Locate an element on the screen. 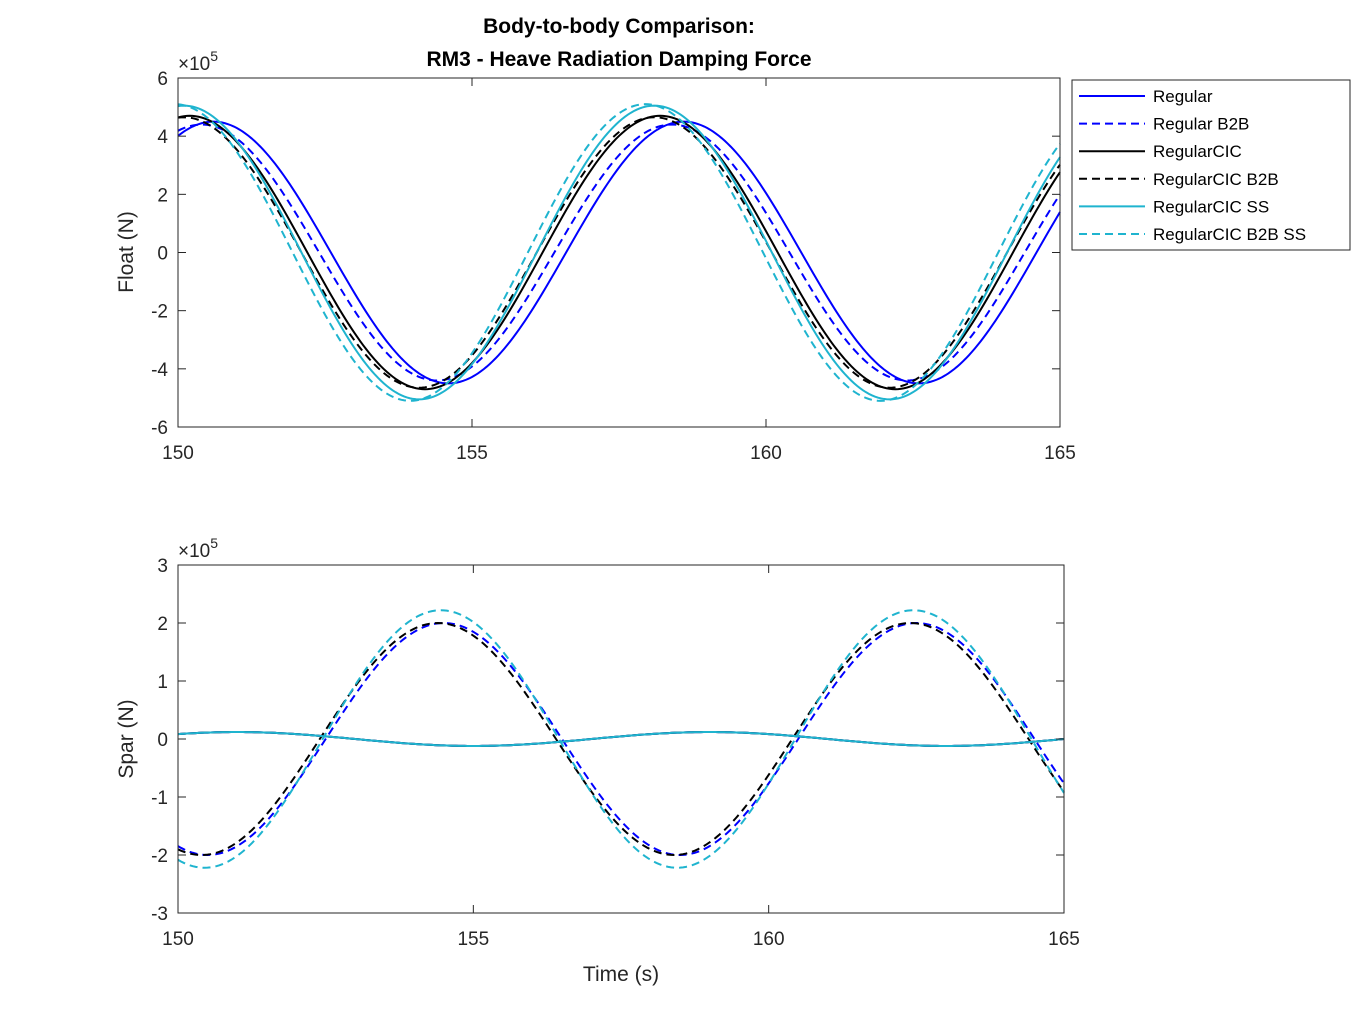 This screenshot has width=1364, height=1027. spar-y-tick-label-4: 1 is located at coordinates (162, 682).